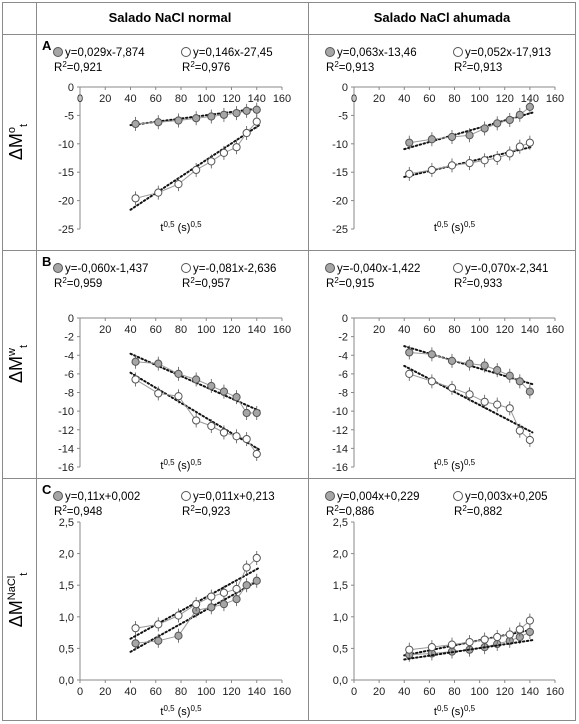 The image size is (579, 724). Describe the element at coordinates (343, 394) in the screenshot. I see `y-tick-label: -8` at that location.